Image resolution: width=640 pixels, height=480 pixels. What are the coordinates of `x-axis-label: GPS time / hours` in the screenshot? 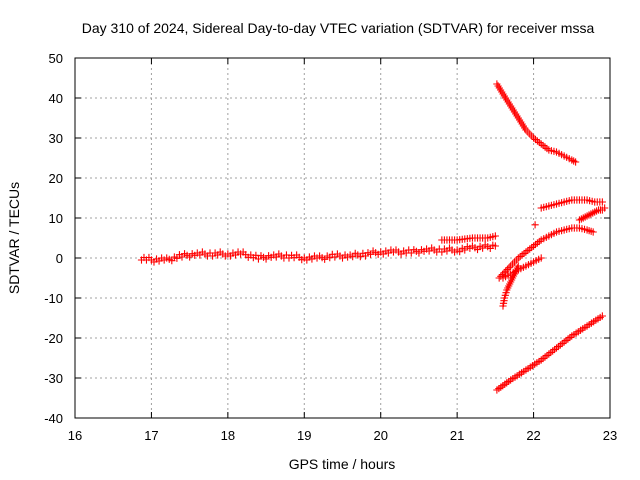 It's located at (342, 464).